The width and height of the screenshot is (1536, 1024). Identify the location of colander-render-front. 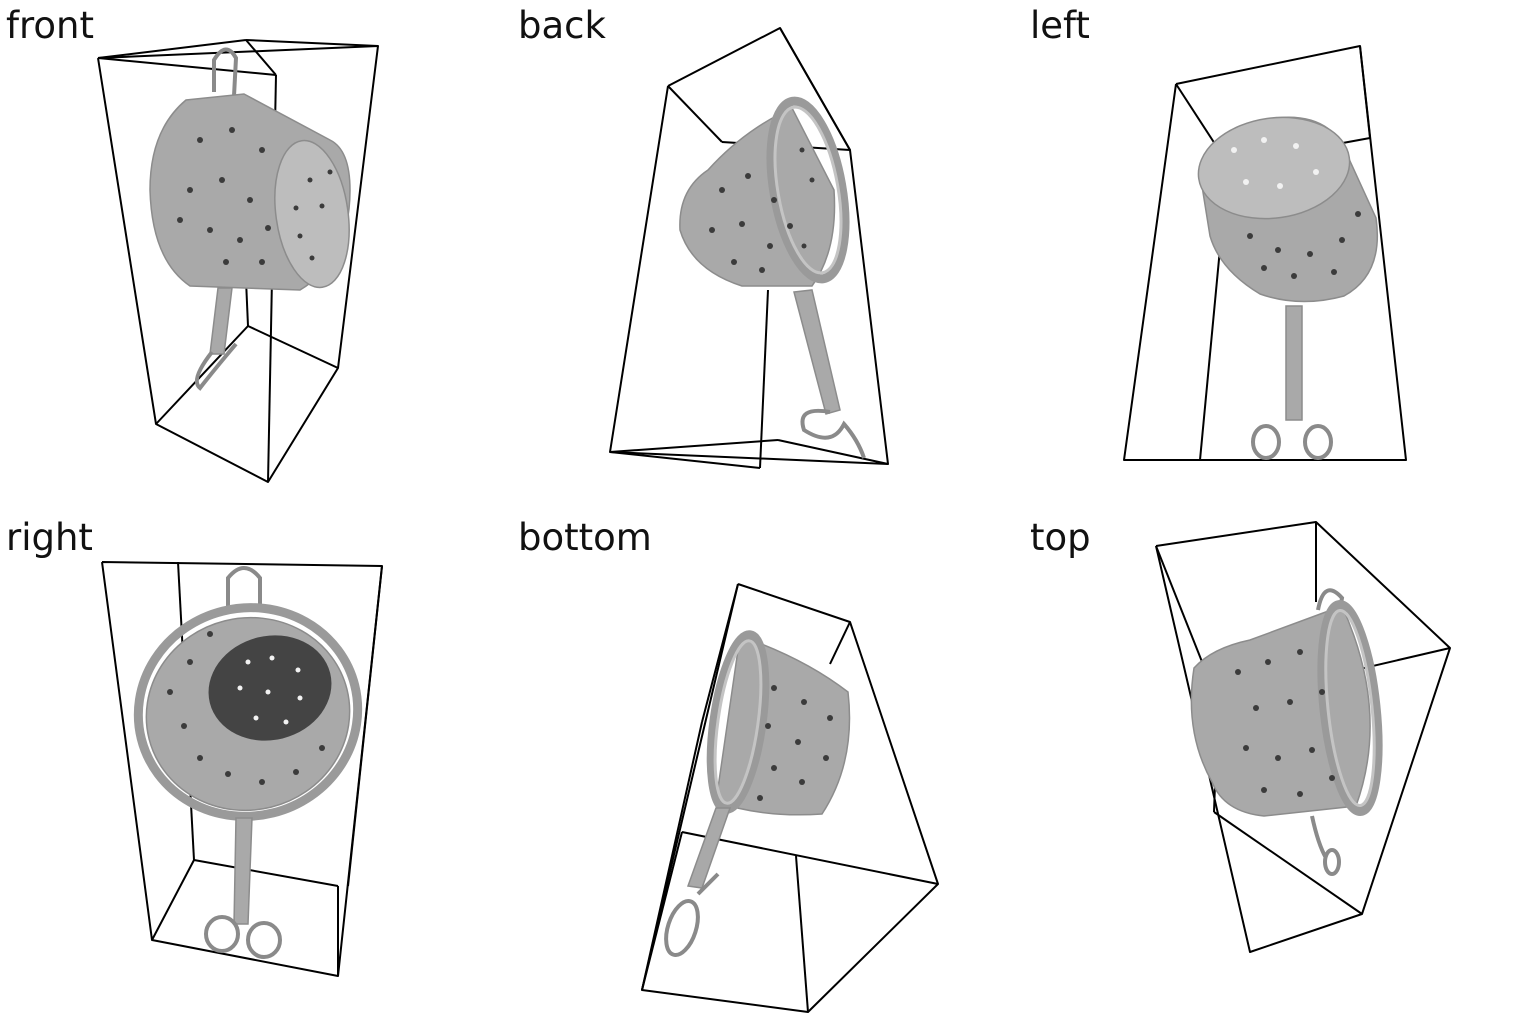
(238, 261).